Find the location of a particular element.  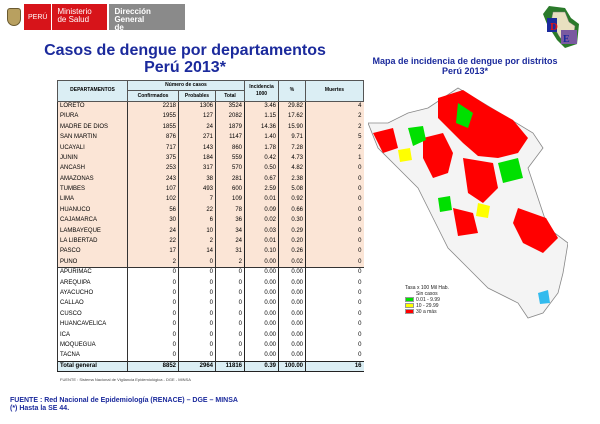

table-cell: 3524 is located at coordinates (230, 106).